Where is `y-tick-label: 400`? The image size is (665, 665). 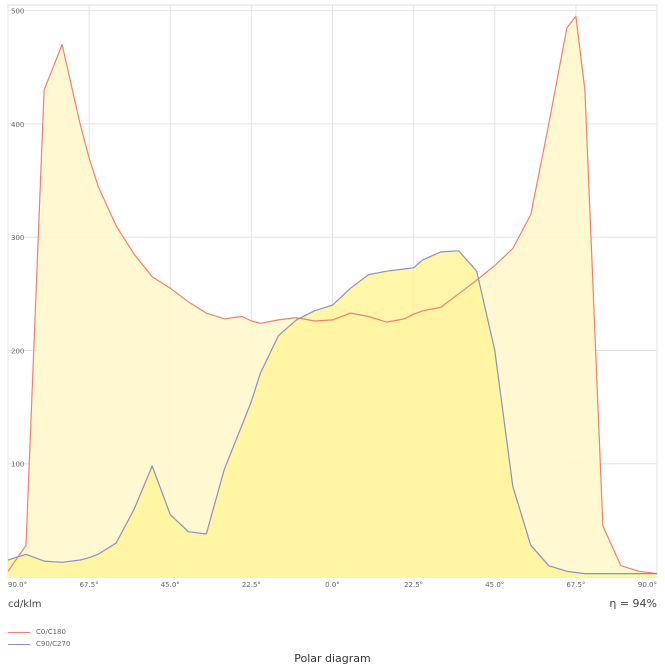
y-tick-label: 400 is located at coordinates (17, 125).